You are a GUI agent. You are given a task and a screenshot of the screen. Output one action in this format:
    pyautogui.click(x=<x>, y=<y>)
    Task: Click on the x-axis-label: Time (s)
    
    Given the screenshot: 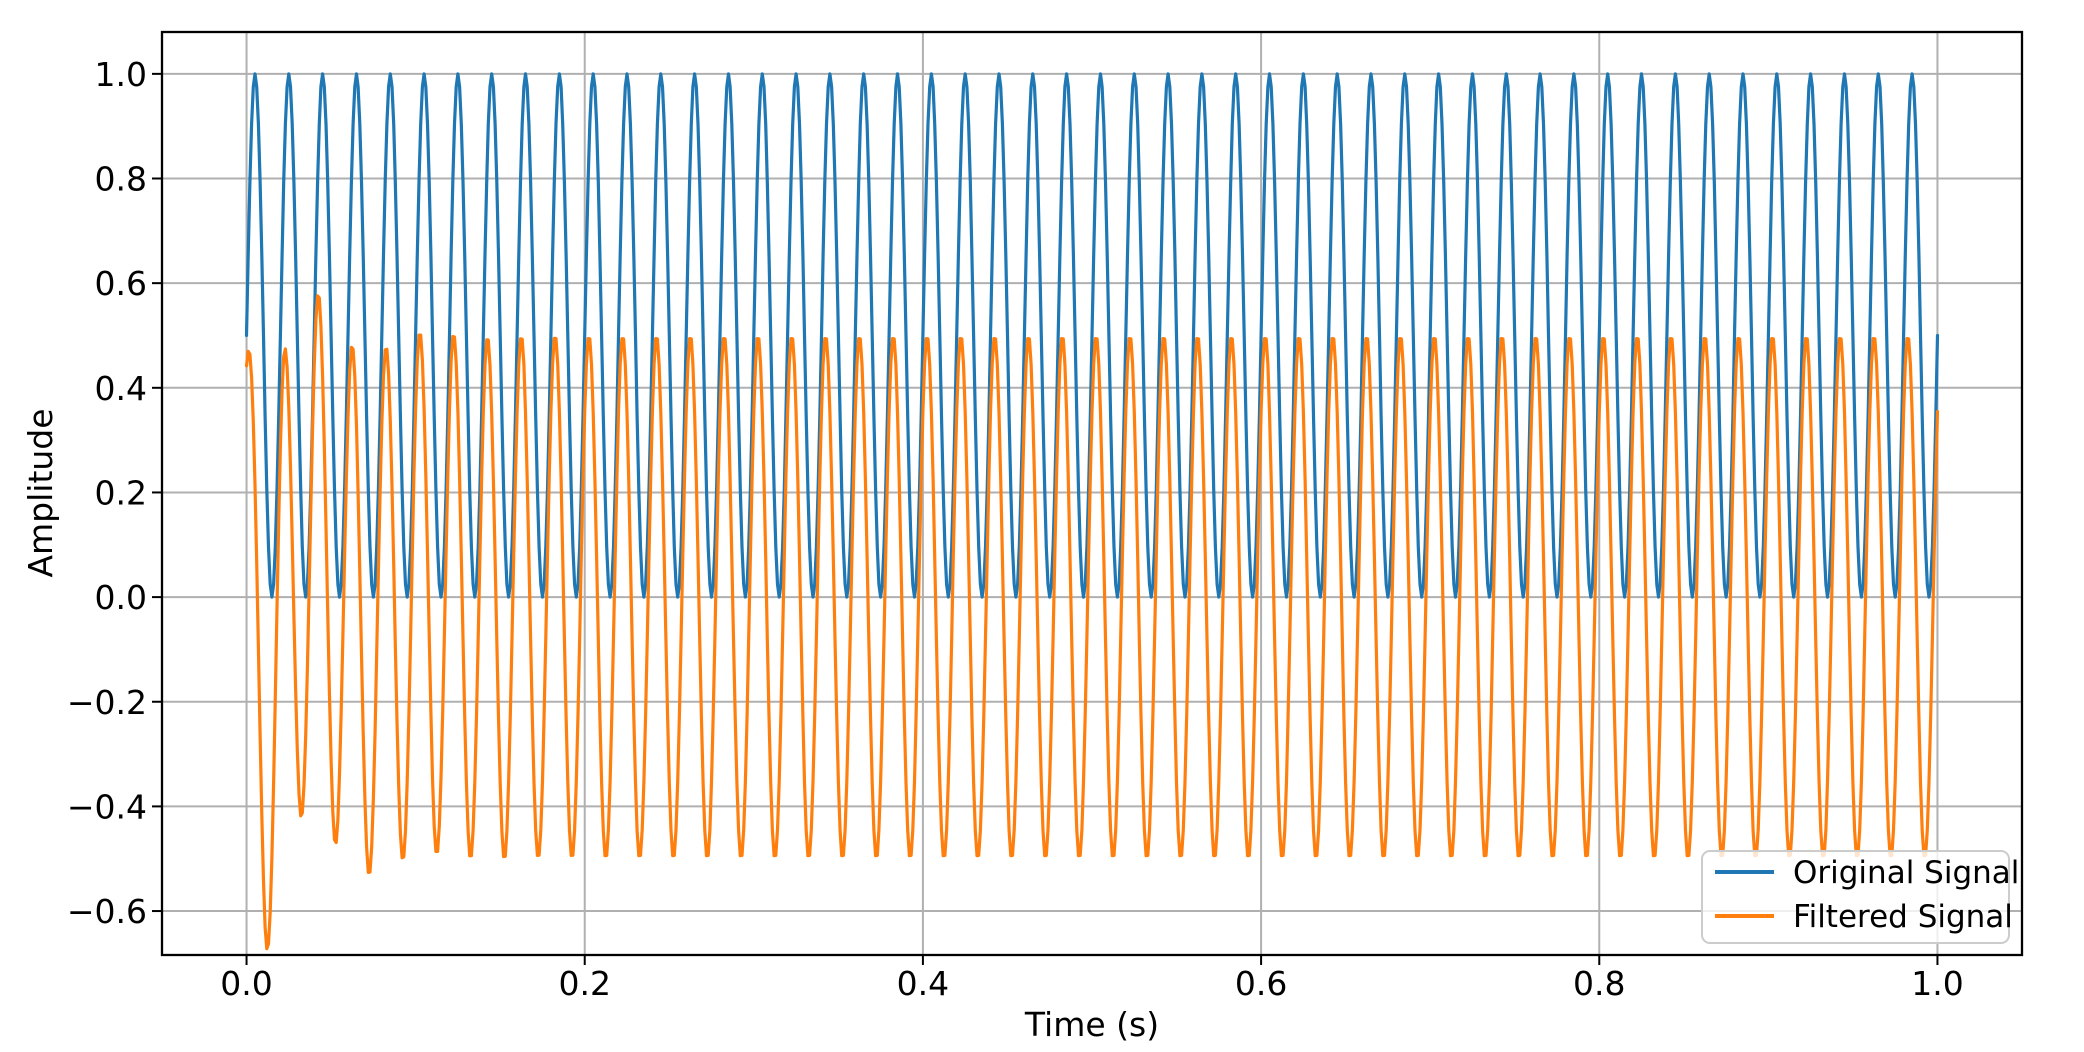 What is the action you would take?
    pyautogui.click(x=1091, y=1024)
    